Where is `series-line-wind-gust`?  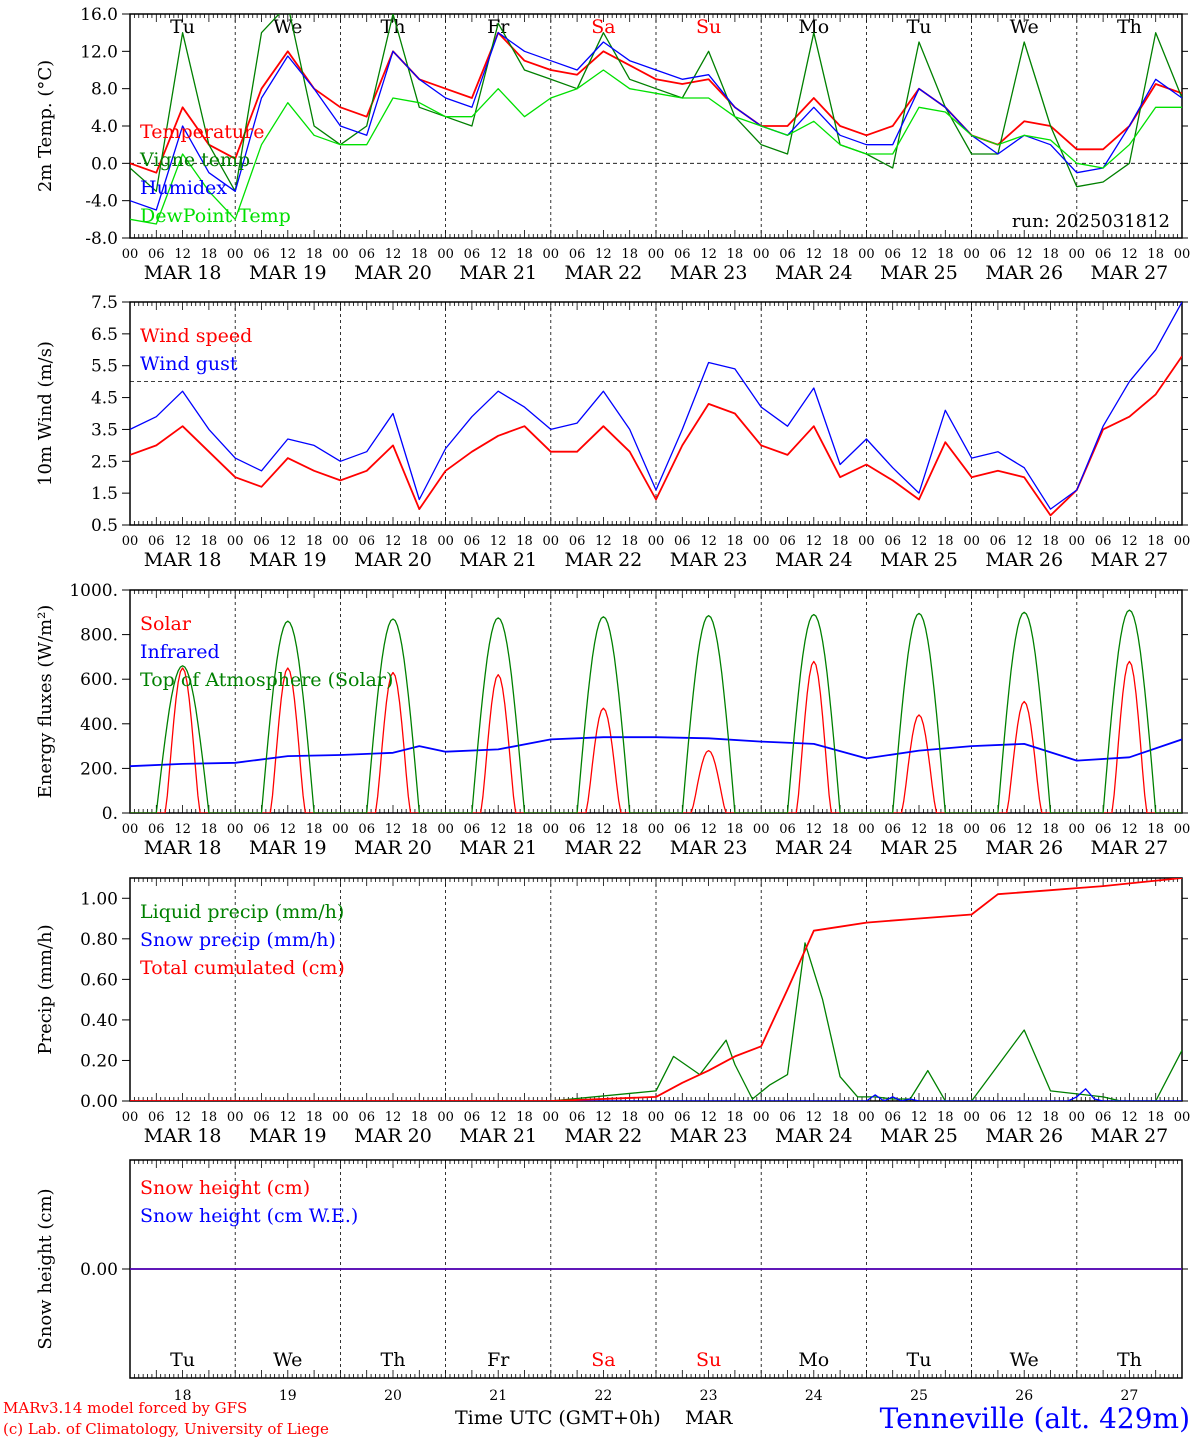 series-line-wind-gust is located at coordinates (656, 406).